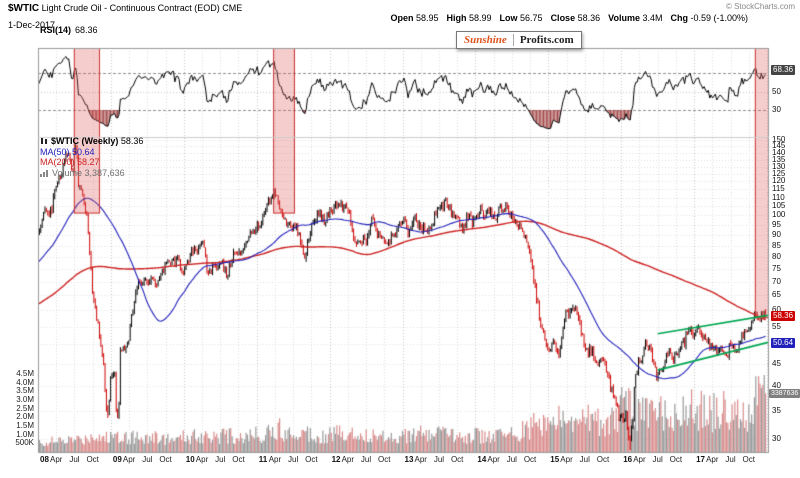 The width and height of the screenshot is (800, 478). I want to click on symbol-label: $WTIC, so click(24, 8).